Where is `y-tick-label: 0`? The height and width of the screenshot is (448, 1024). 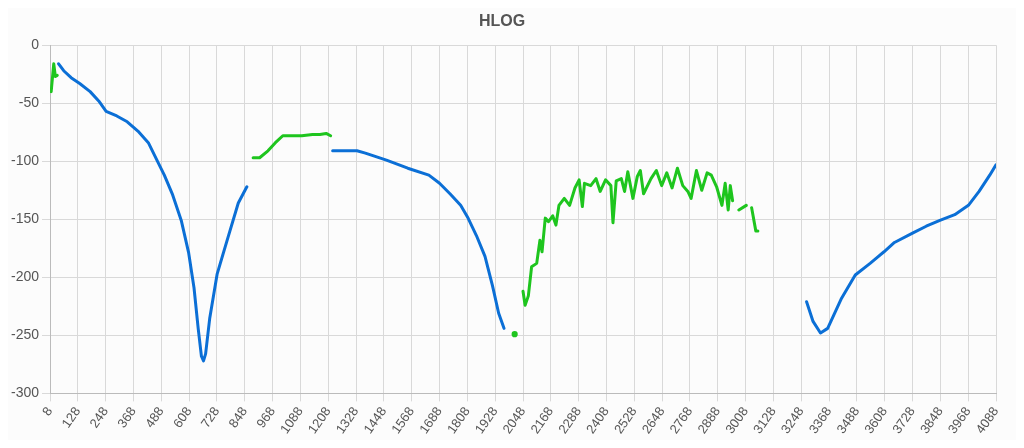
y-tick-label: 0 is located at coordinates (35, 44).